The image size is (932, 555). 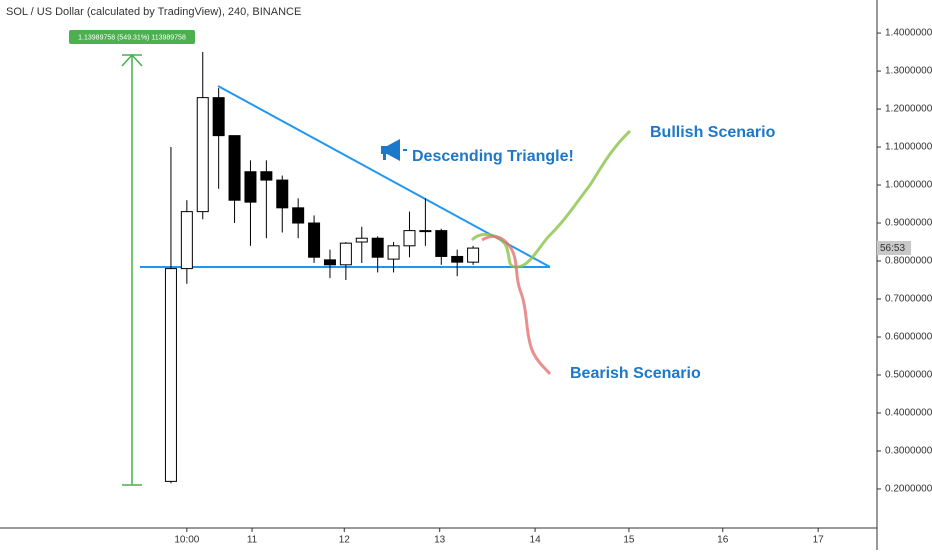 What do you see at coordinates (908, 489) in the screenshot?
I see `y-tick-label: 0.20000000` at bounding box center [908, 489].